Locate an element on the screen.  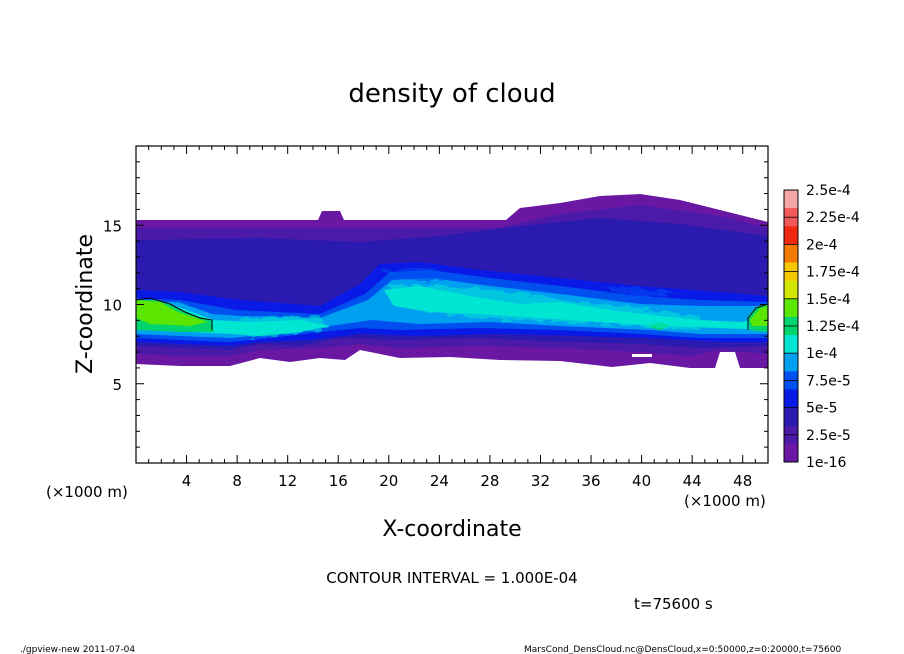
contour-line-left is located at coordinates (174, 313).